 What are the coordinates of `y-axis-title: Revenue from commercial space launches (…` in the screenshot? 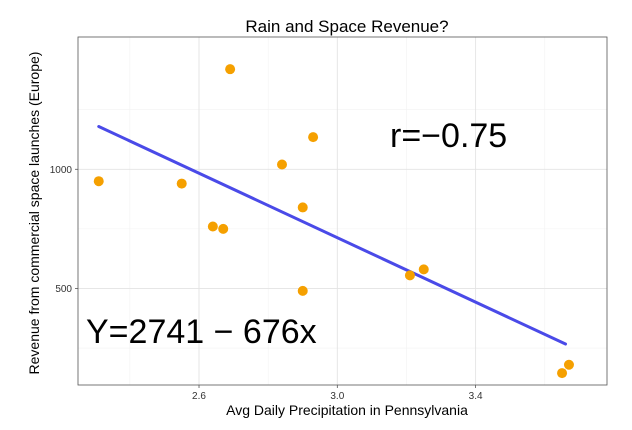 It's located at (34, 213).